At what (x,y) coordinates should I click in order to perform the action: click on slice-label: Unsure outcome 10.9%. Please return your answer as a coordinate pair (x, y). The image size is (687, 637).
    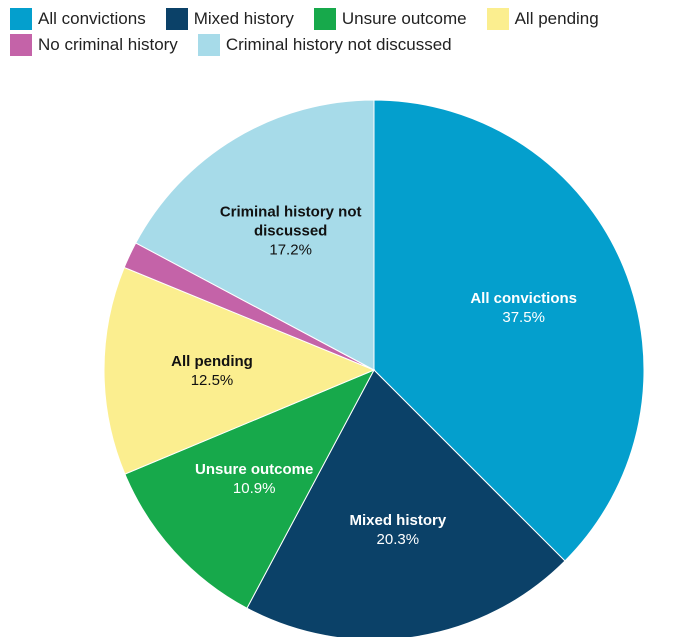
    Looking at the image, I should click on (254, 479).